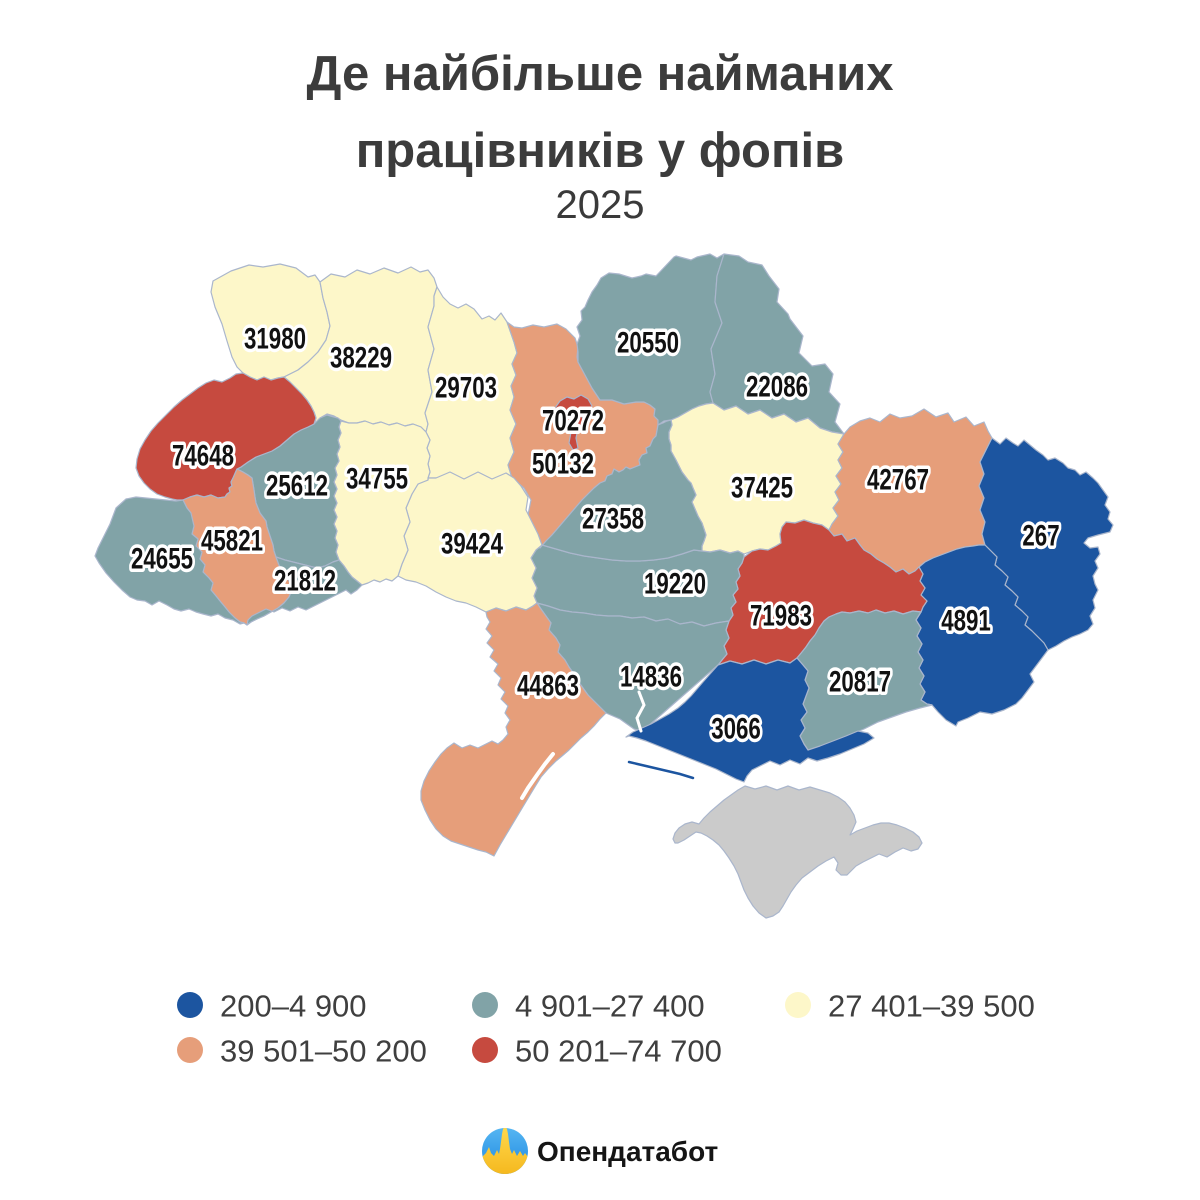 This screenshot has width=1200, height=1200. Describe the element at coordinates (563, 464) in the screenshot. I see `svg-text: 50132` at that location.